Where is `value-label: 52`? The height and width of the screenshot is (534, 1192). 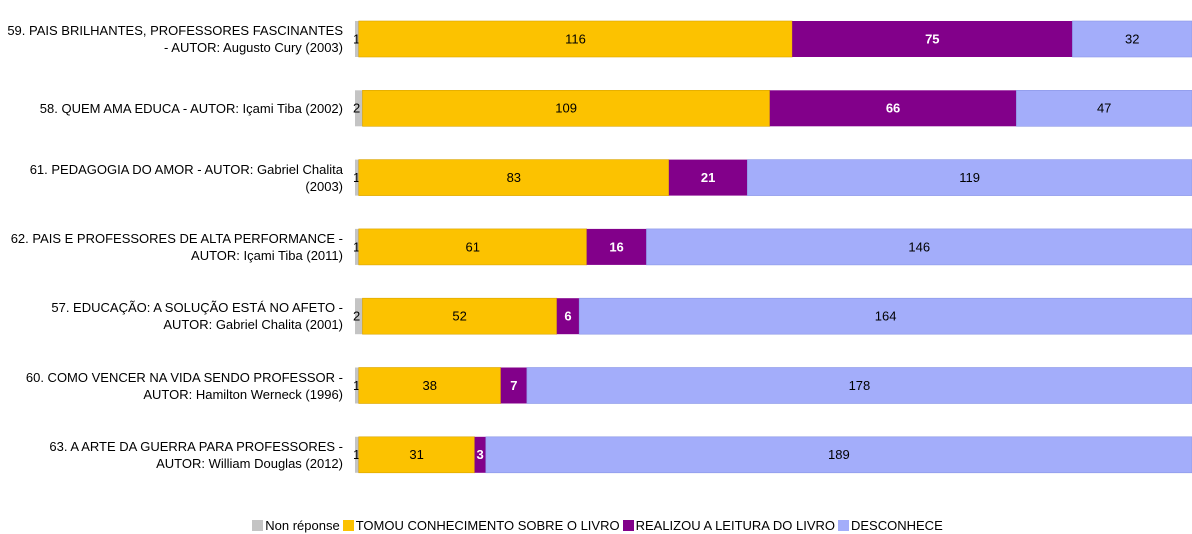 value-label: 52 is located at coordinates (459, 316).